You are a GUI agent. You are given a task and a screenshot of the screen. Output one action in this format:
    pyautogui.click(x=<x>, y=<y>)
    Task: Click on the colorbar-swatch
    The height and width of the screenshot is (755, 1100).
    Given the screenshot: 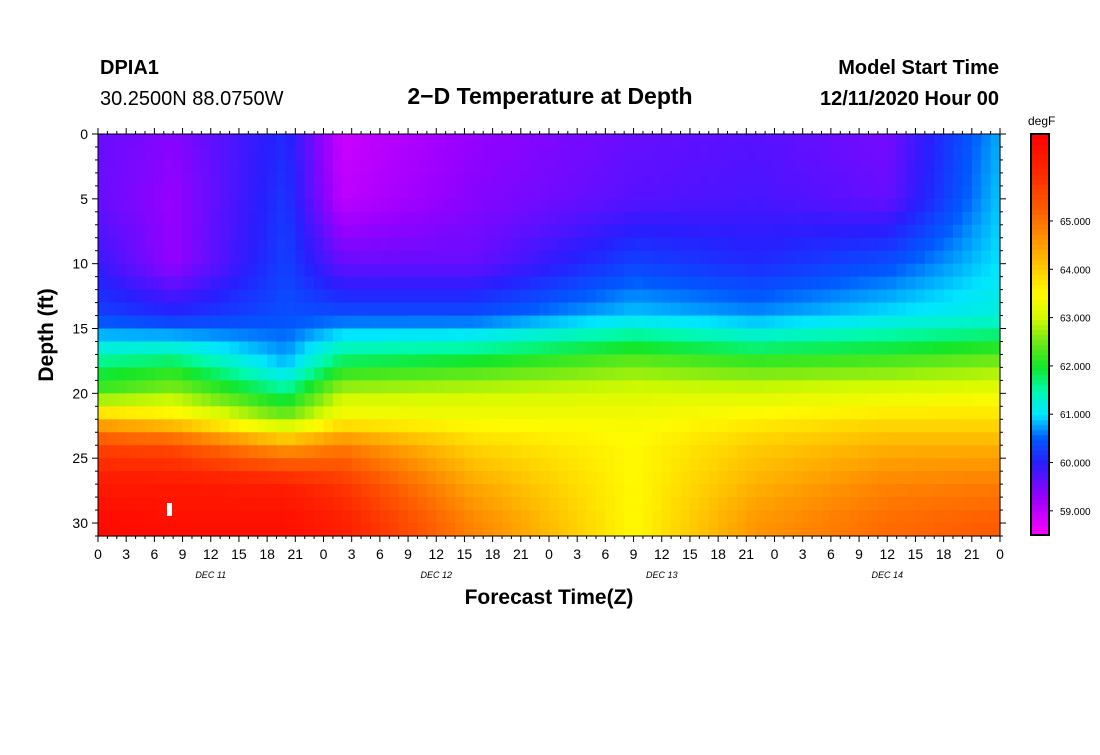 What is the action you would take?
    pyautogui.click(x=1040, y=427)
    